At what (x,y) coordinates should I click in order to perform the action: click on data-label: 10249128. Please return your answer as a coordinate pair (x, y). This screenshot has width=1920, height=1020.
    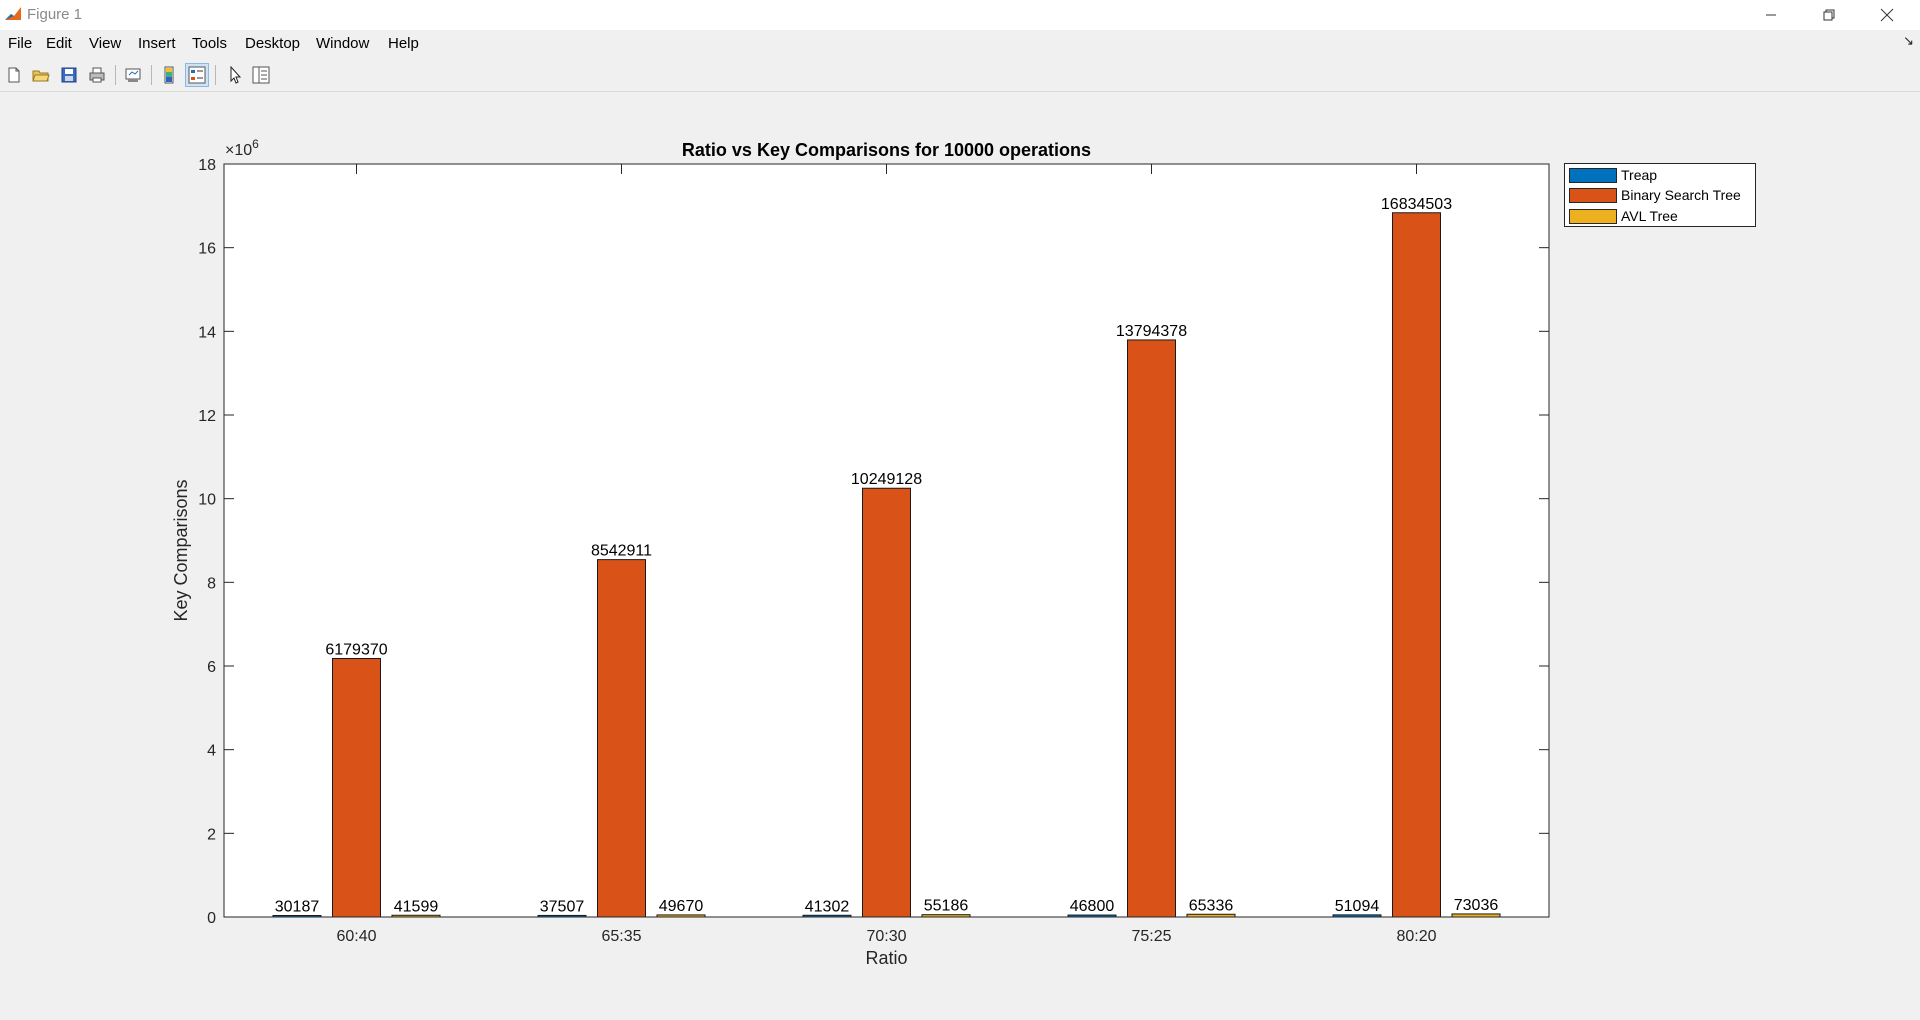
    Looking at the image, I should click on (886, 479).